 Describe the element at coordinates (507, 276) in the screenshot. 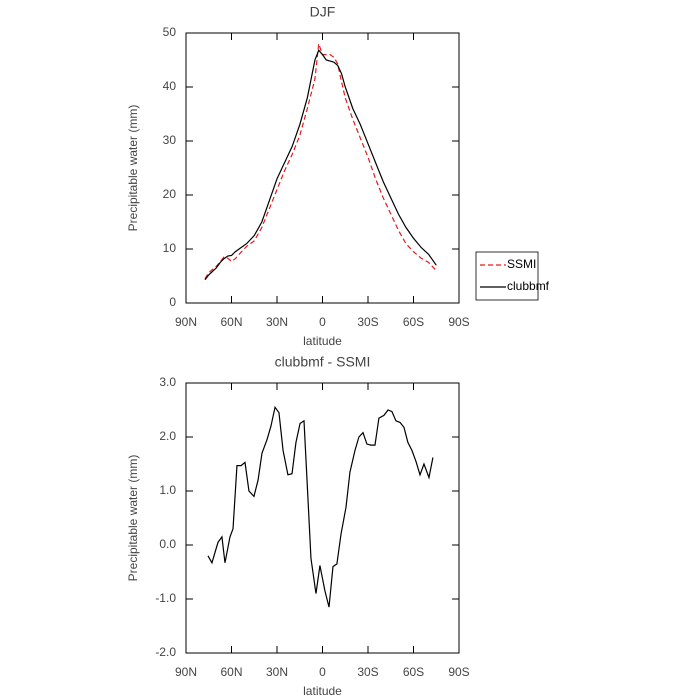

I see `legend-box` at that location.